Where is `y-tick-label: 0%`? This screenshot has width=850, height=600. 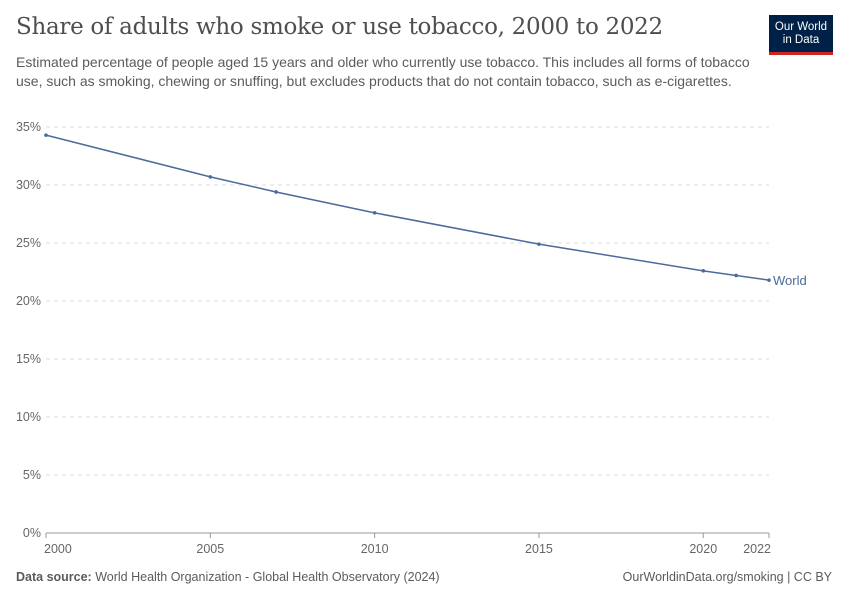
y-tick-label: 0% is located at coordinates (32, 533).